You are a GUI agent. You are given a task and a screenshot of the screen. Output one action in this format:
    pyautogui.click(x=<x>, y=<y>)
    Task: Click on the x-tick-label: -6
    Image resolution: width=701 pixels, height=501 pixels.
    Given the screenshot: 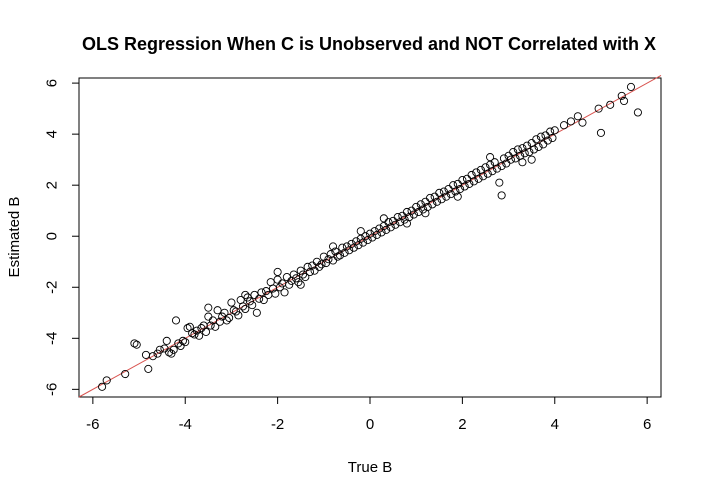 What is the action you would take?
    pyautogui.click(x=92, y=424)
    